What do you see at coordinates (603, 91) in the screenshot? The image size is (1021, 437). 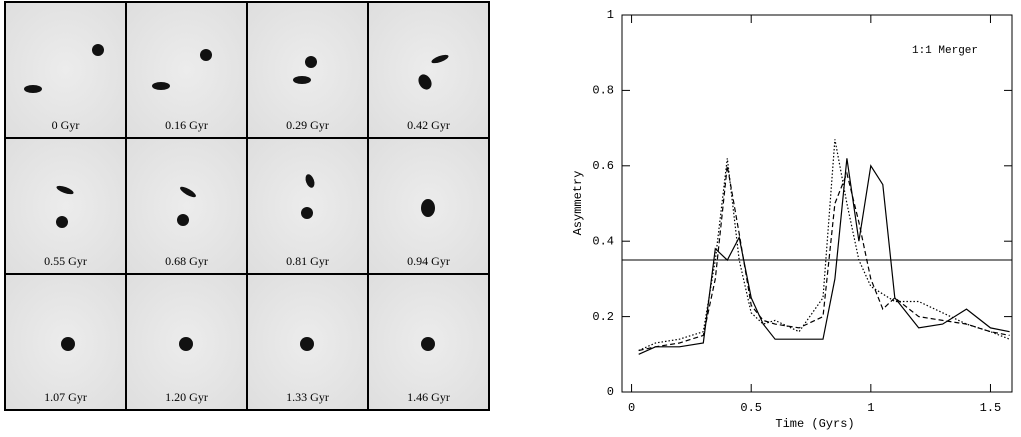 I see `y-tick-label: 0.8` at bounding box center [603, 91].